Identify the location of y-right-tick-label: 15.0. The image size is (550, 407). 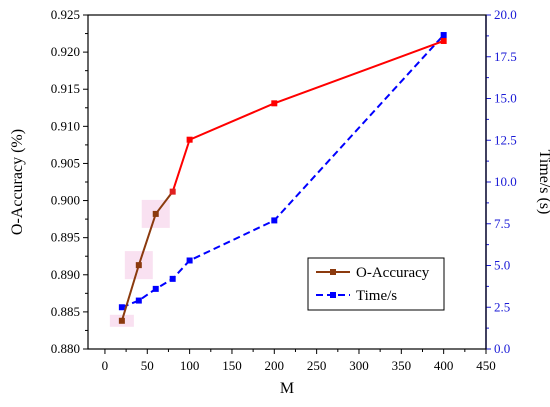
(505, 98).